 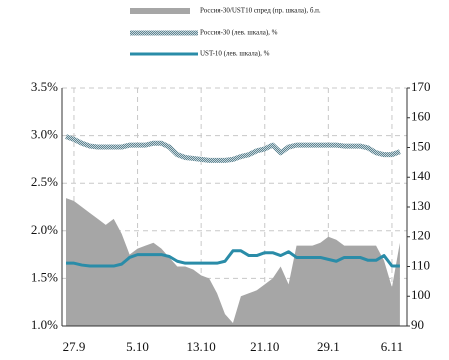 What do you see at coordinates (160, 11) in the screenshot?
I see `legend-swatch` at bounding box center [160, 11].